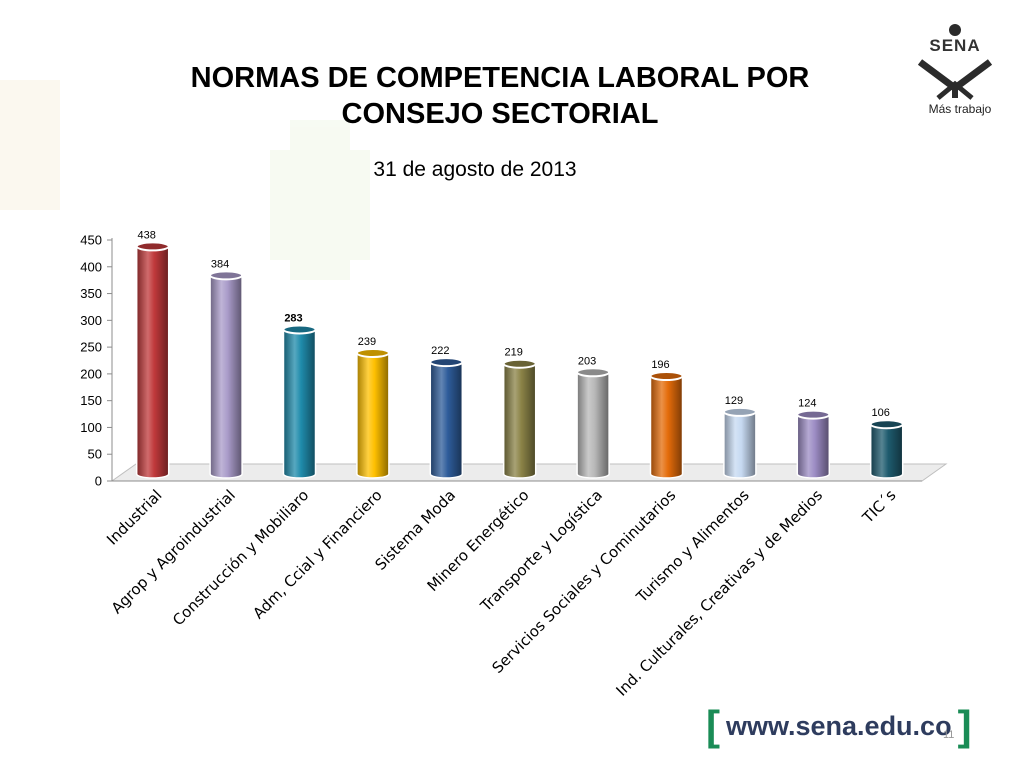  Describe the element at coordinates (95, 454) in the screenshot. I see `y-tick-label: 50` at that location.